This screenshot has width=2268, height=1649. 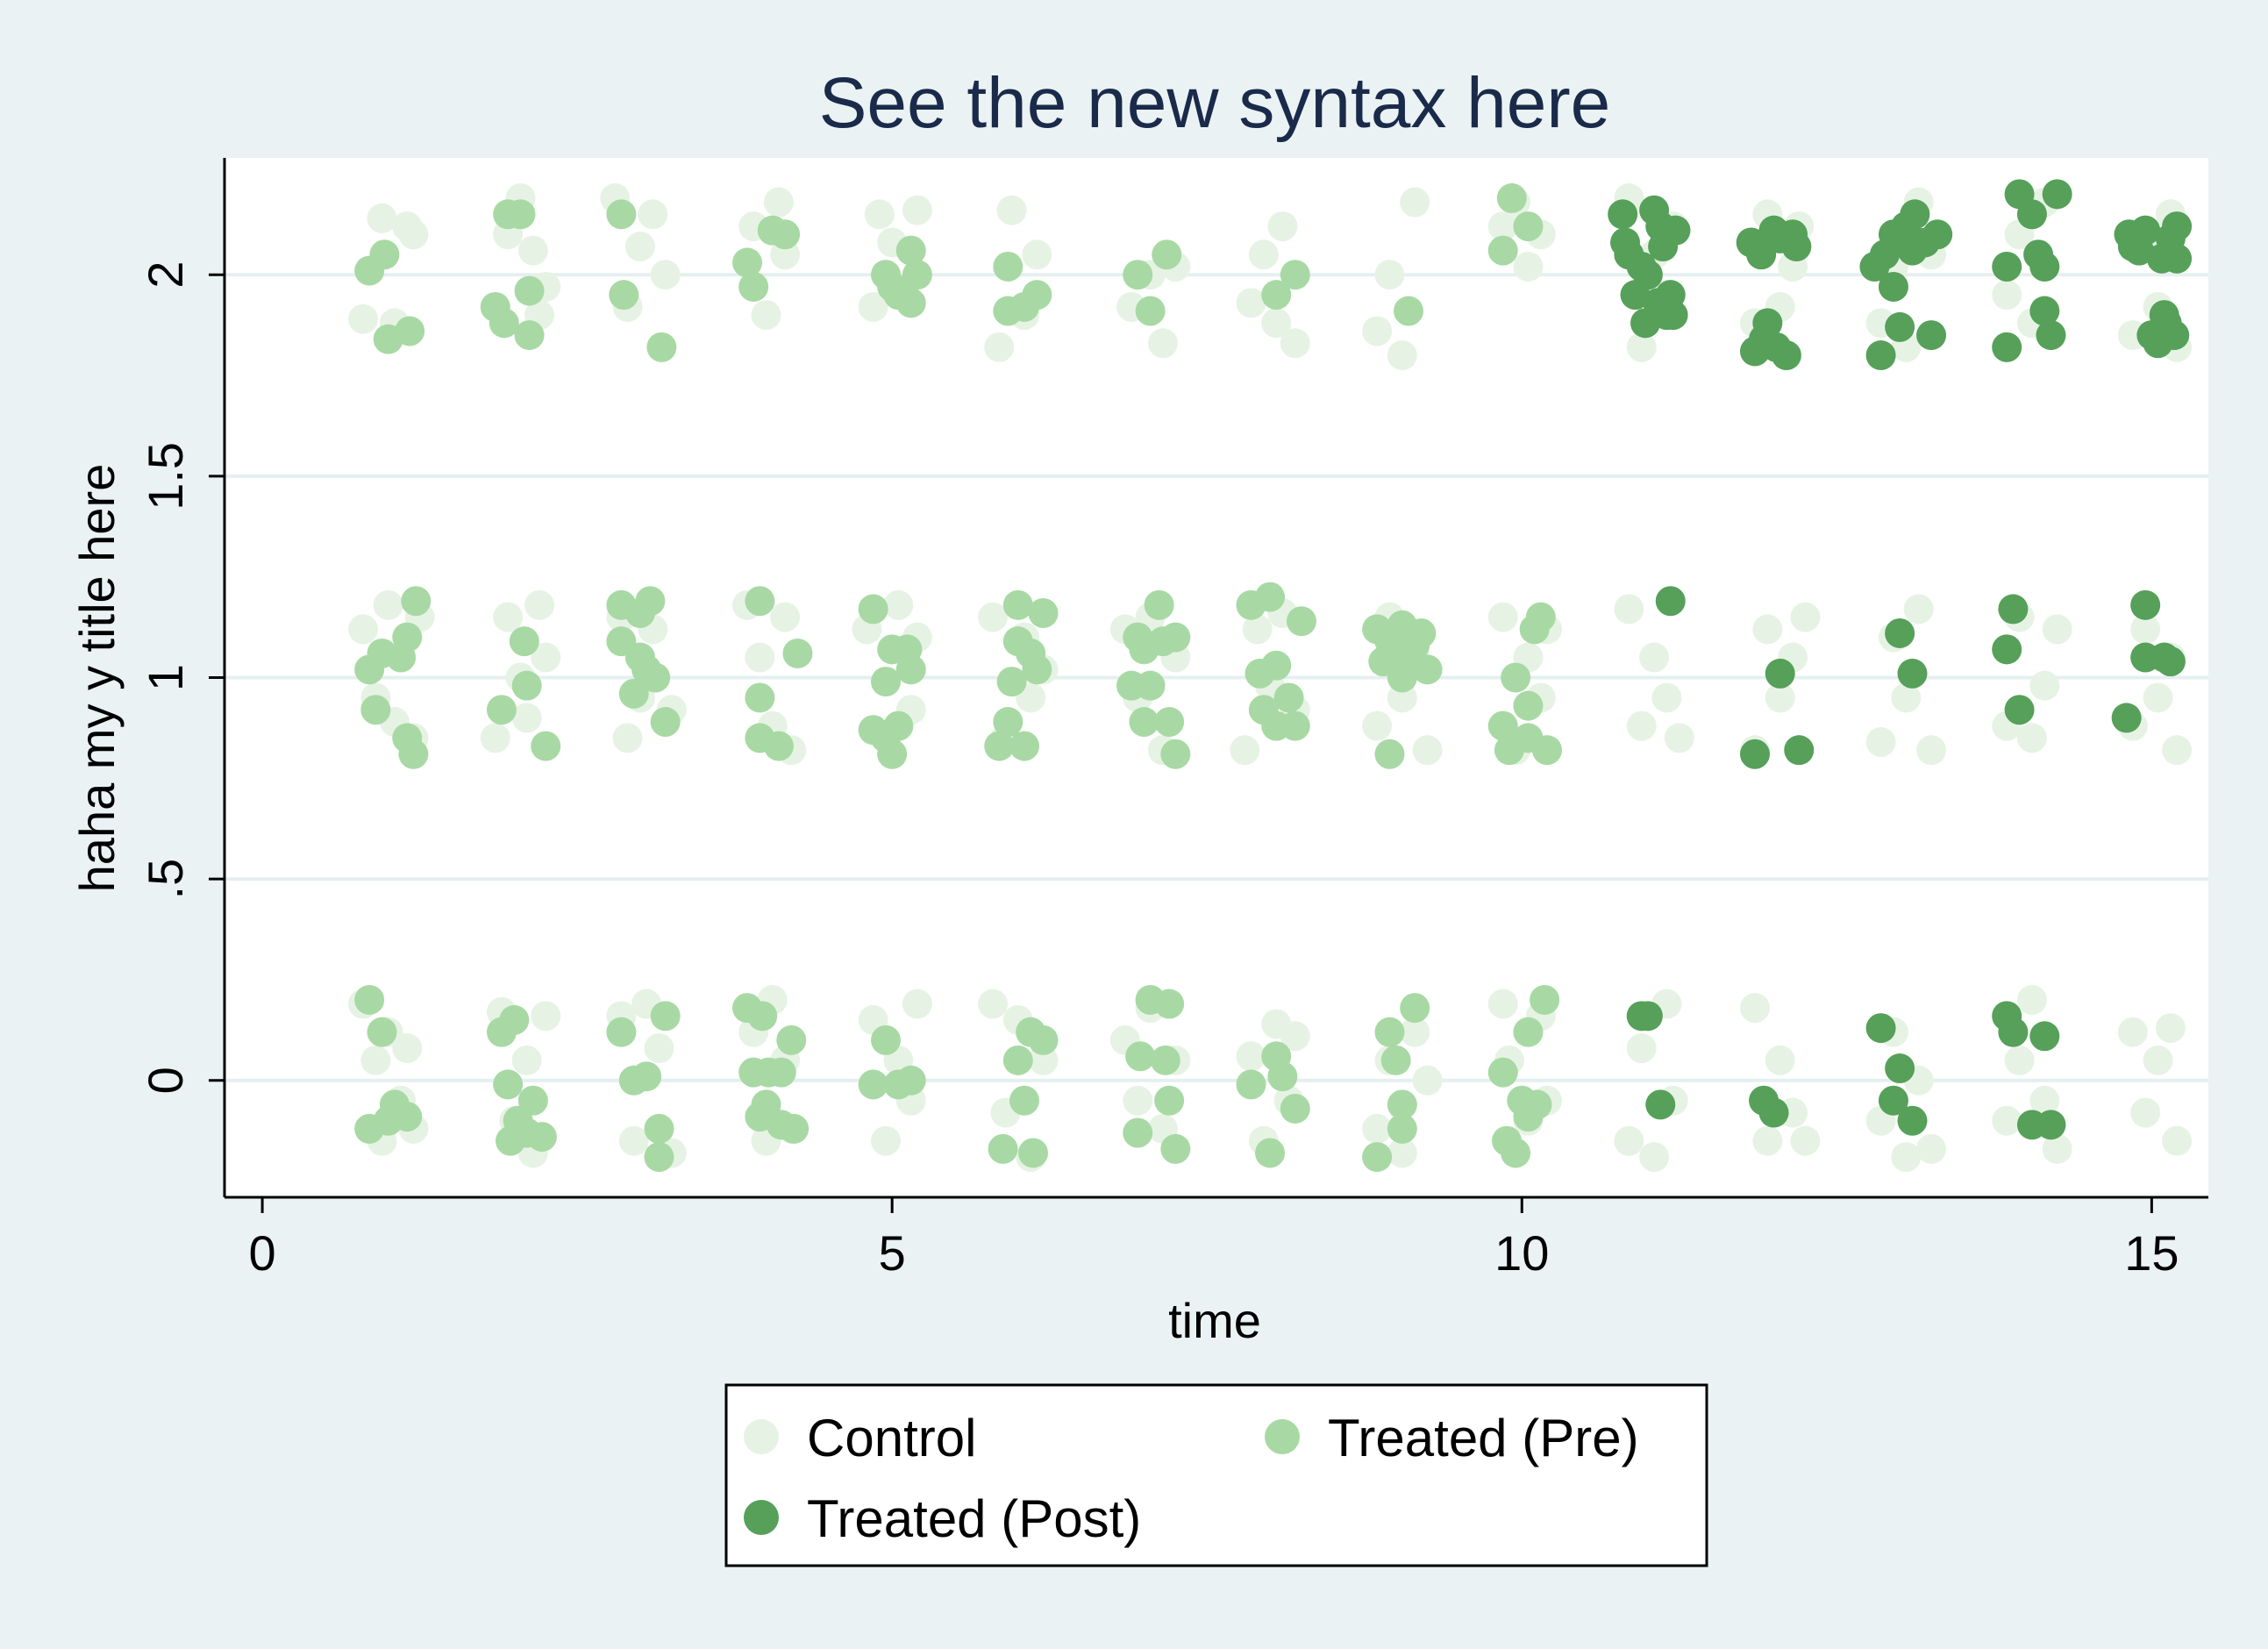 I want to click on x-axis-title: time, so click(x=1214, y=1320).